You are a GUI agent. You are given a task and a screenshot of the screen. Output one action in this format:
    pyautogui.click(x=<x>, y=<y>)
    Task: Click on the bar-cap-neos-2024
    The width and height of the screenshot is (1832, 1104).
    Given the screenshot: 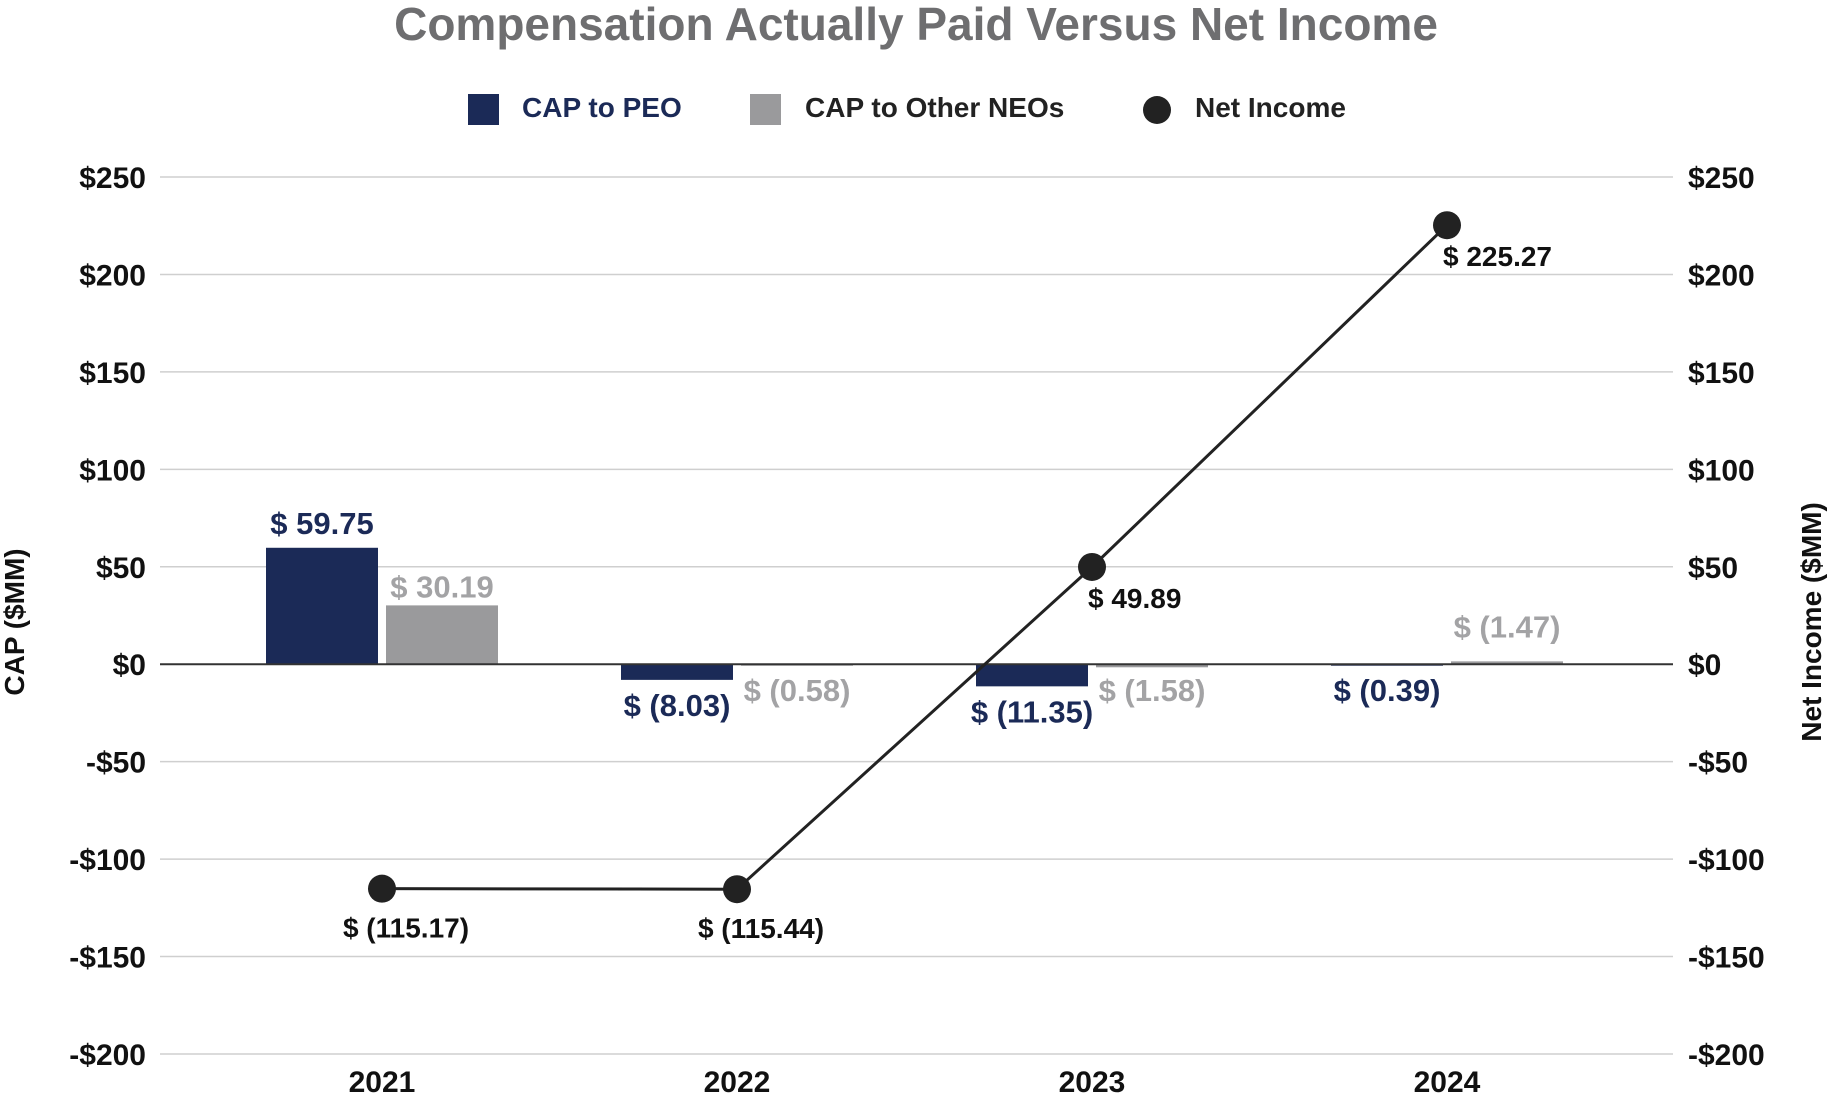 What is the action you would take?
    pyautogui.click(x=1507, y=663)
    